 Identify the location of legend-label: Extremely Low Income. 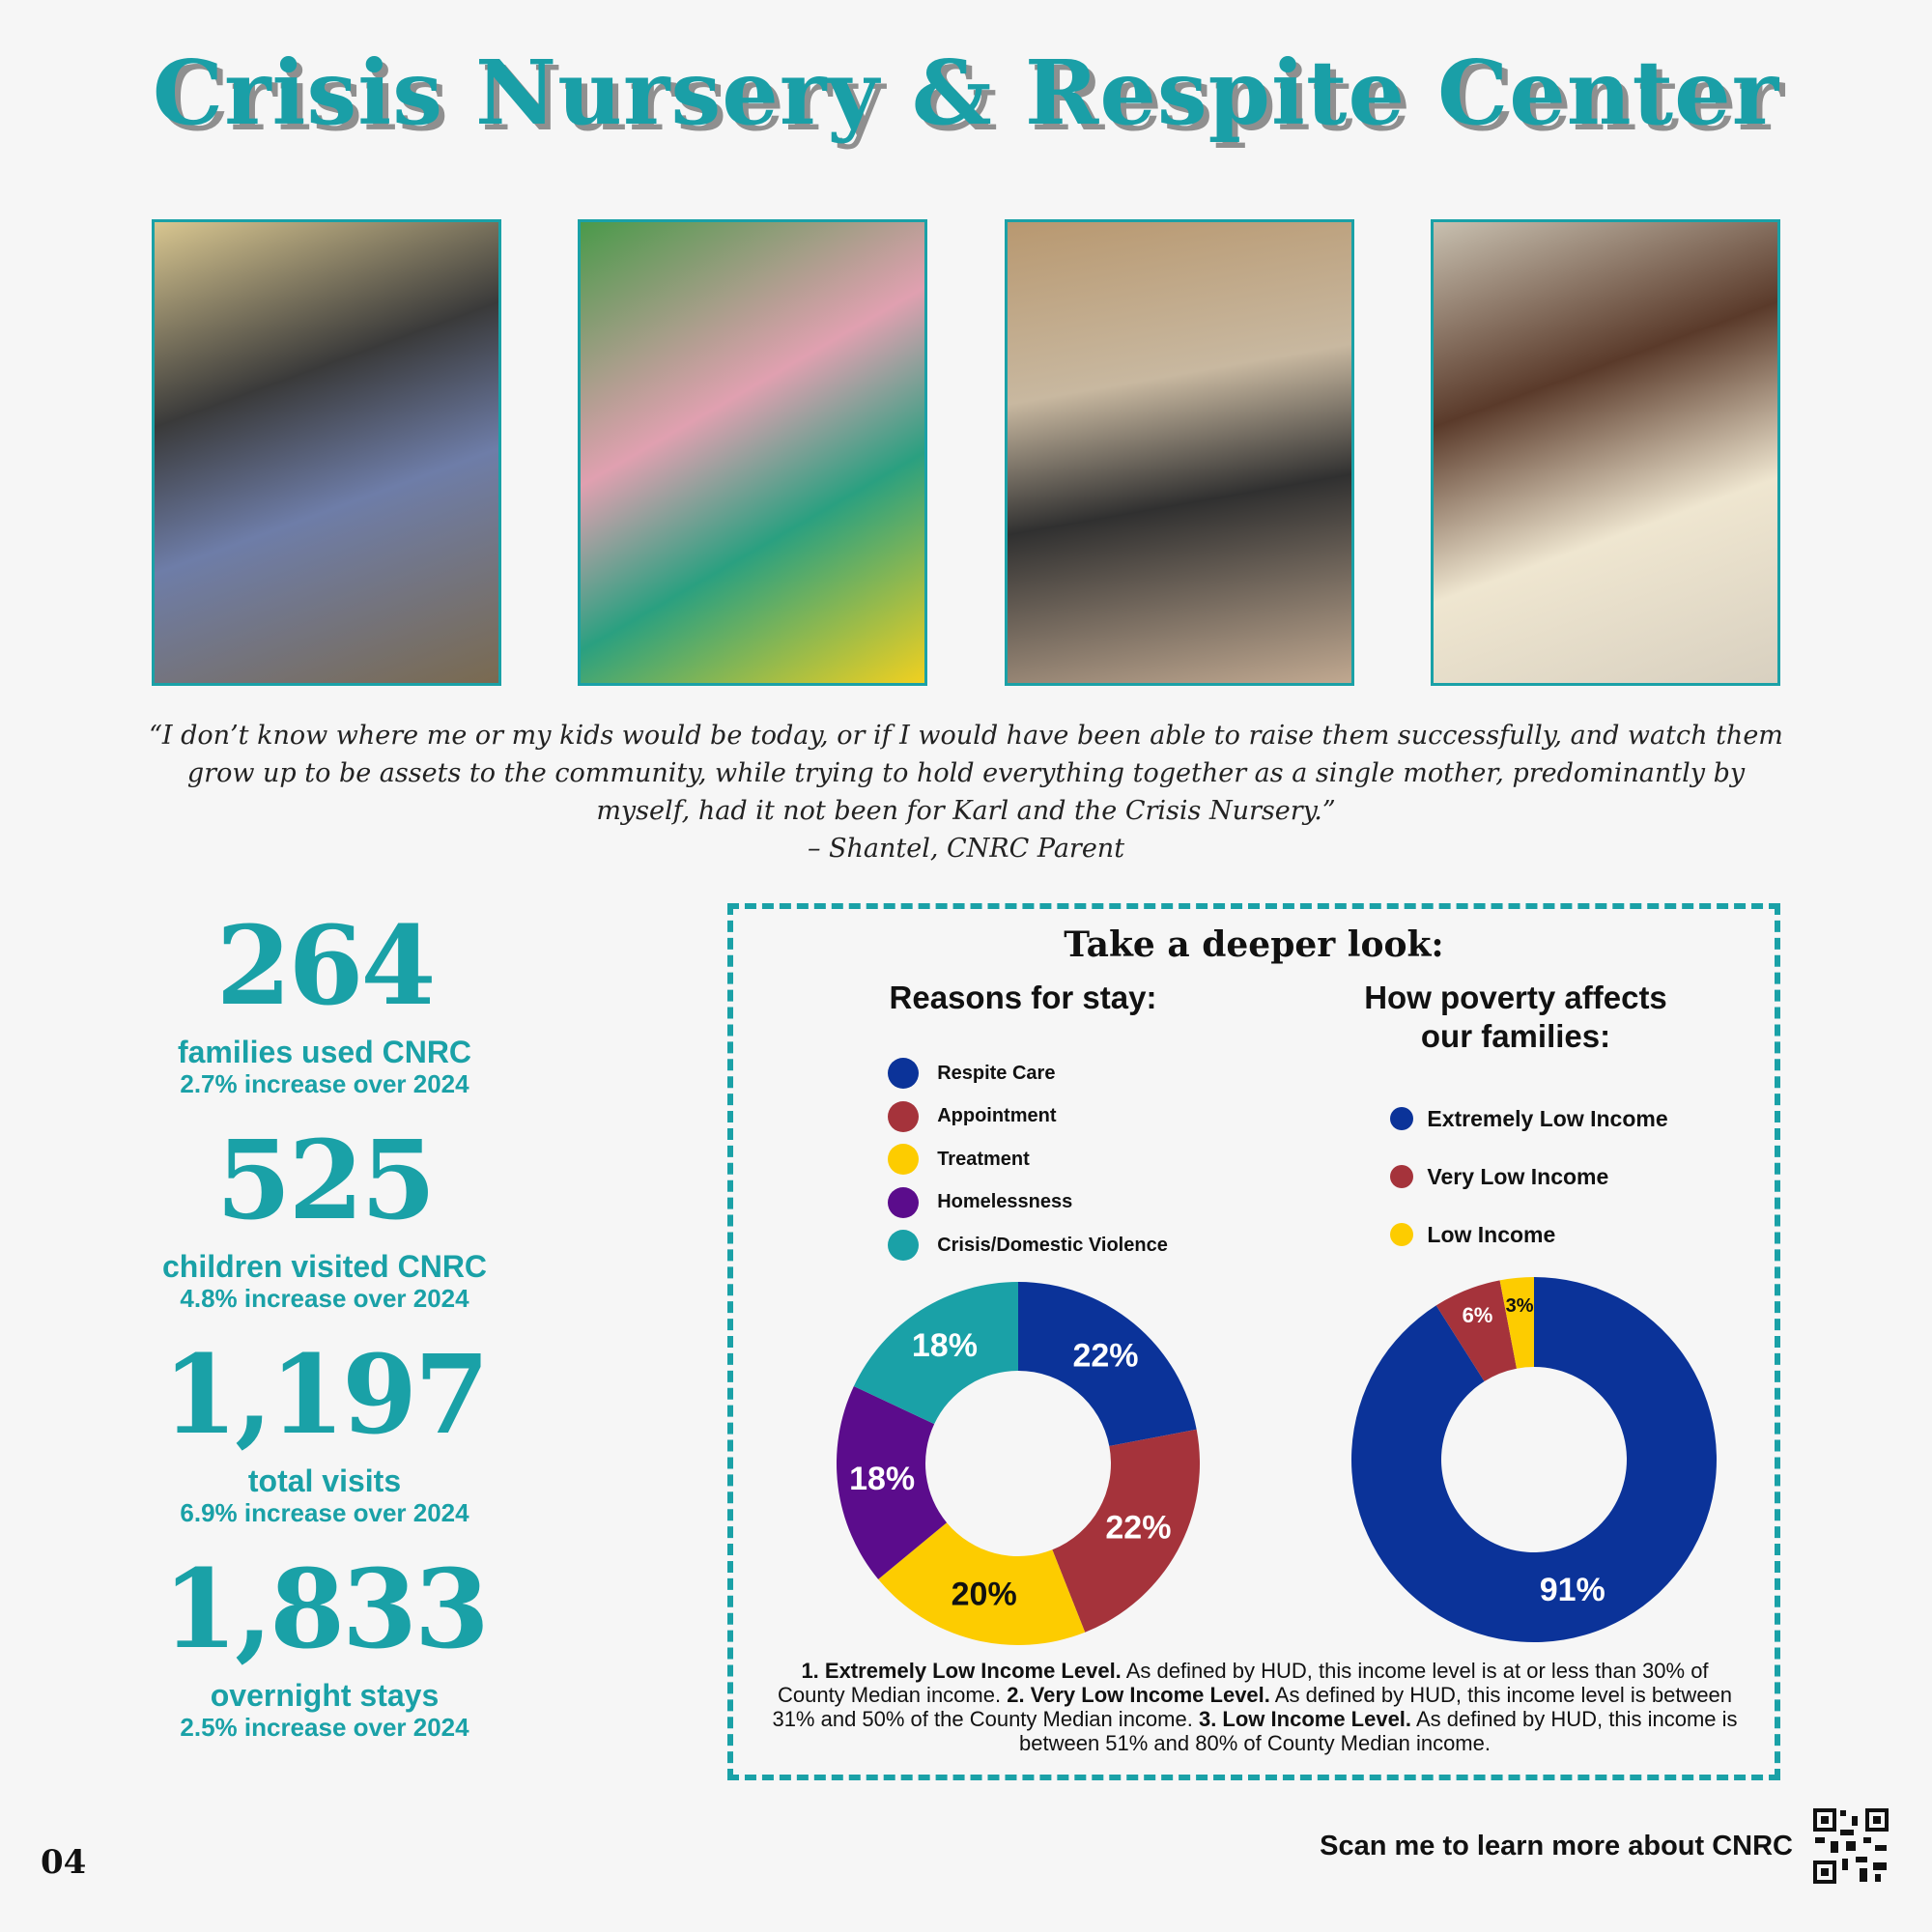
(1547, 1118).